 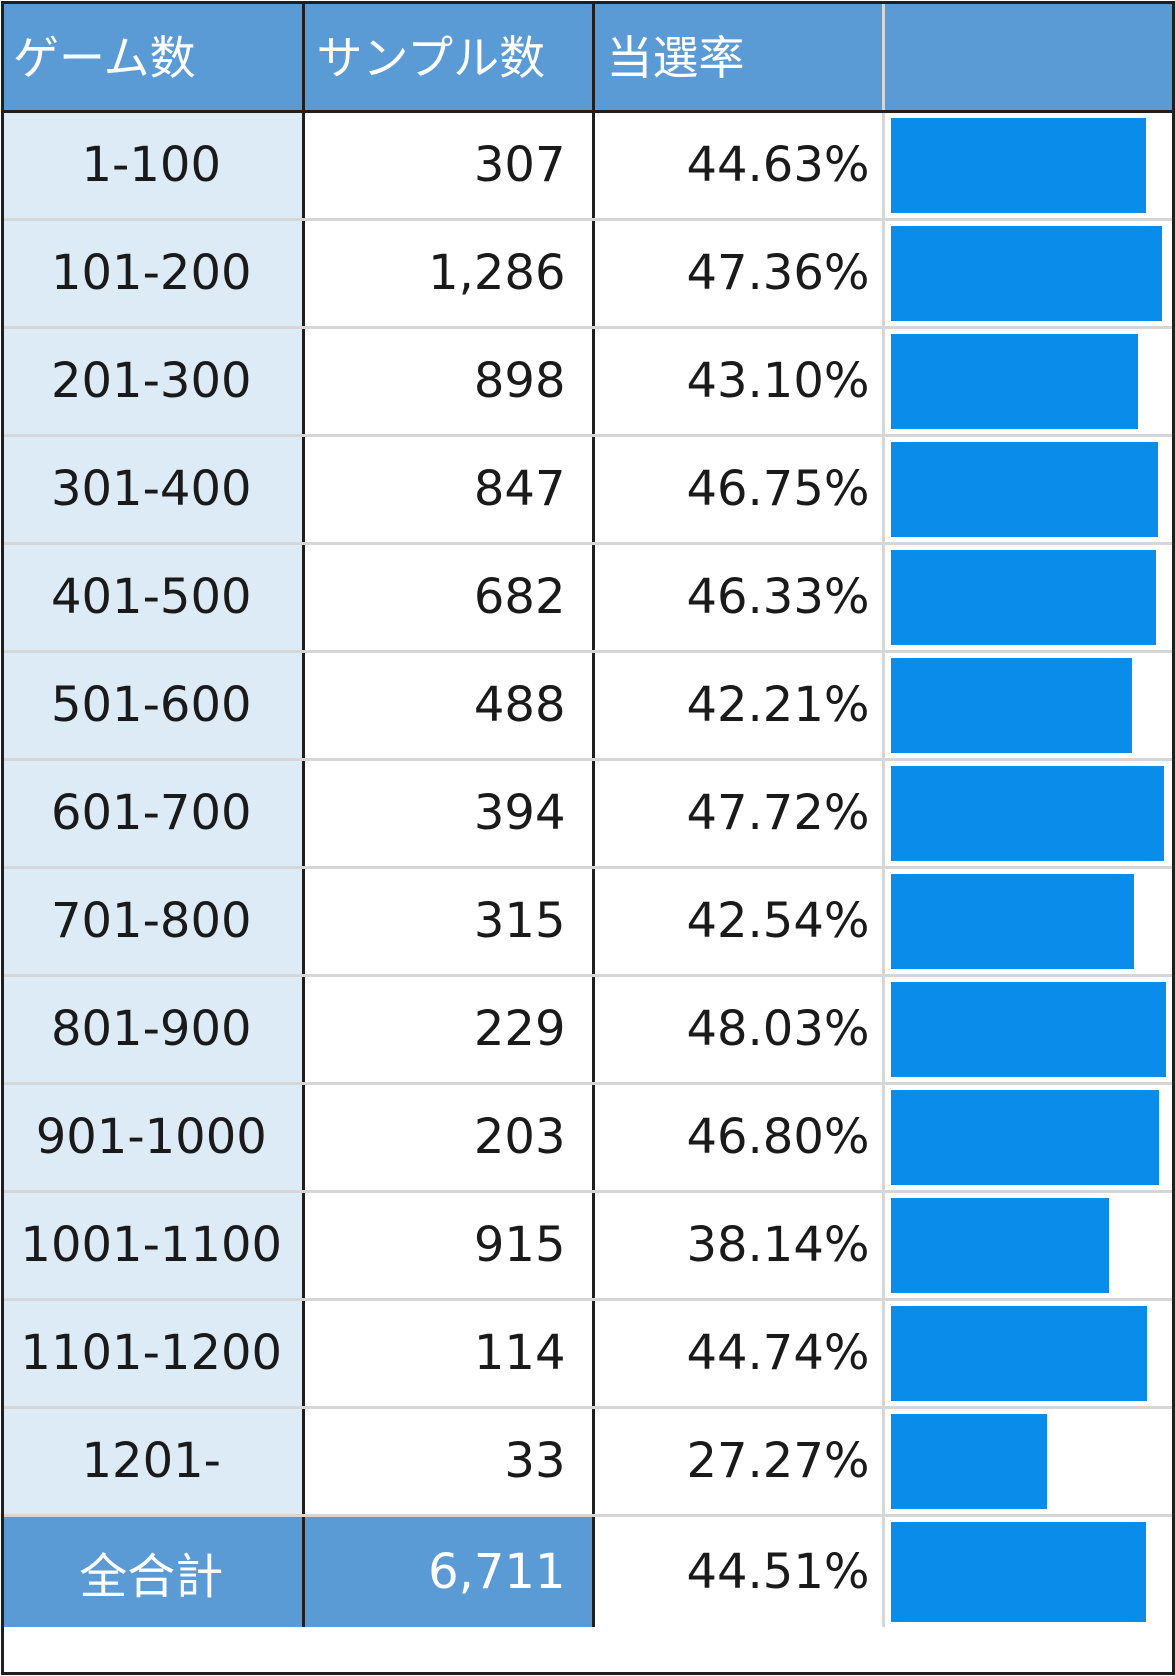 I want to click on table-row: 701-800 315 42.54%, so click(x=588, y=922).